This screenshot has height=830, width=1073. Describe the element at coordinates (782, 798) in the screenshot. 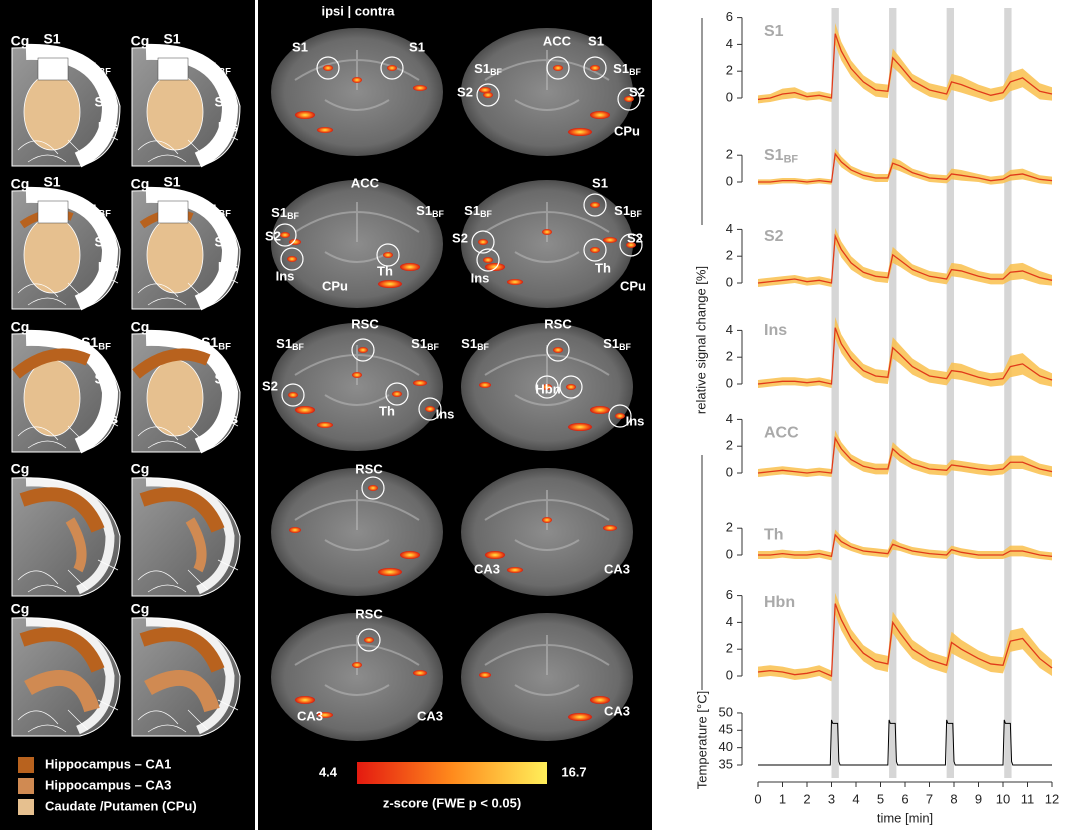

I see `x-tick-label: 1` at that location.